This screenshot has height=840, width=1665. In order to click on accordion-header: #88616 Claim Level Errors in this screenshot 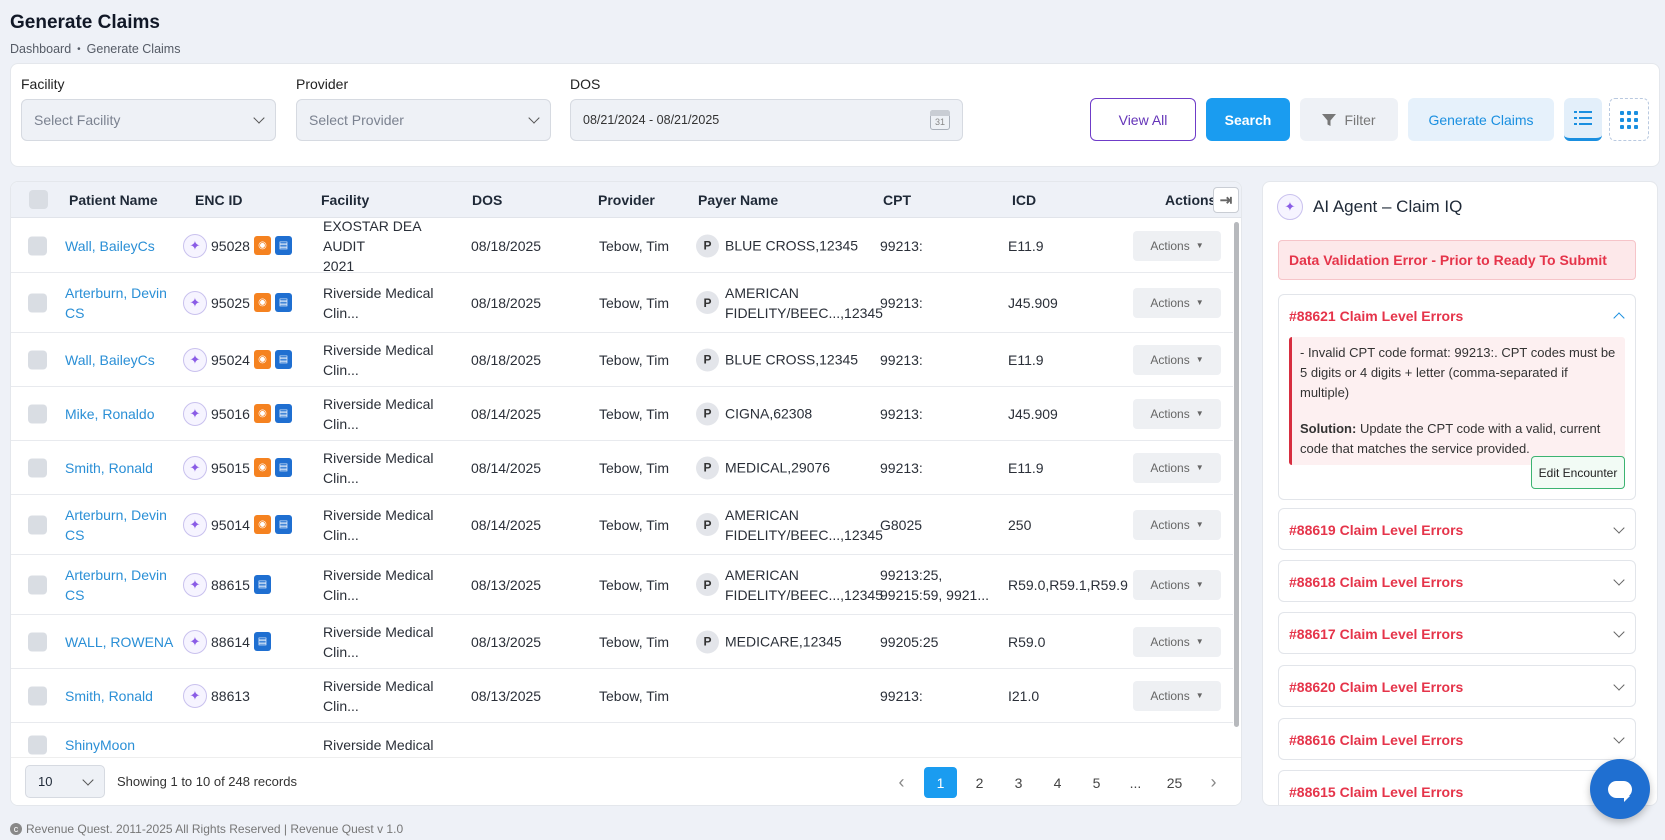, I will do `click(1457, 740)`.